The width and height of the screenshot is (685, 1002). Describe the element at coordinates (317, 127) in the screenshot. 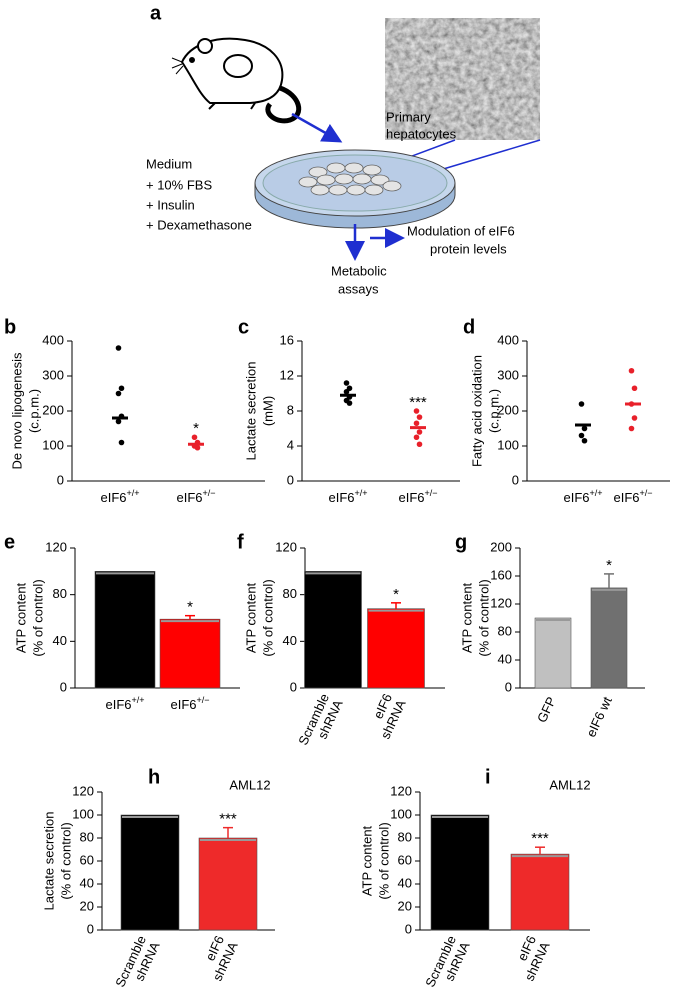

I see `arrow` at that location.